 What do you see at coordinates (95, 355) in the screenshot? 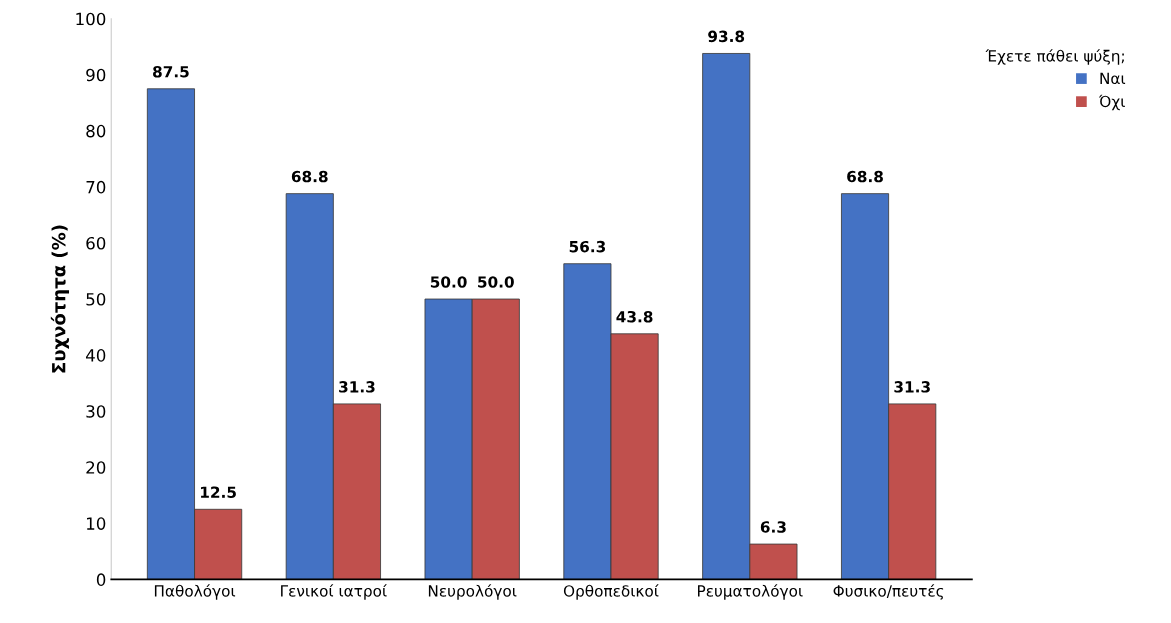
I see `y-tick-label: 40` at bounding box center [95, 355].